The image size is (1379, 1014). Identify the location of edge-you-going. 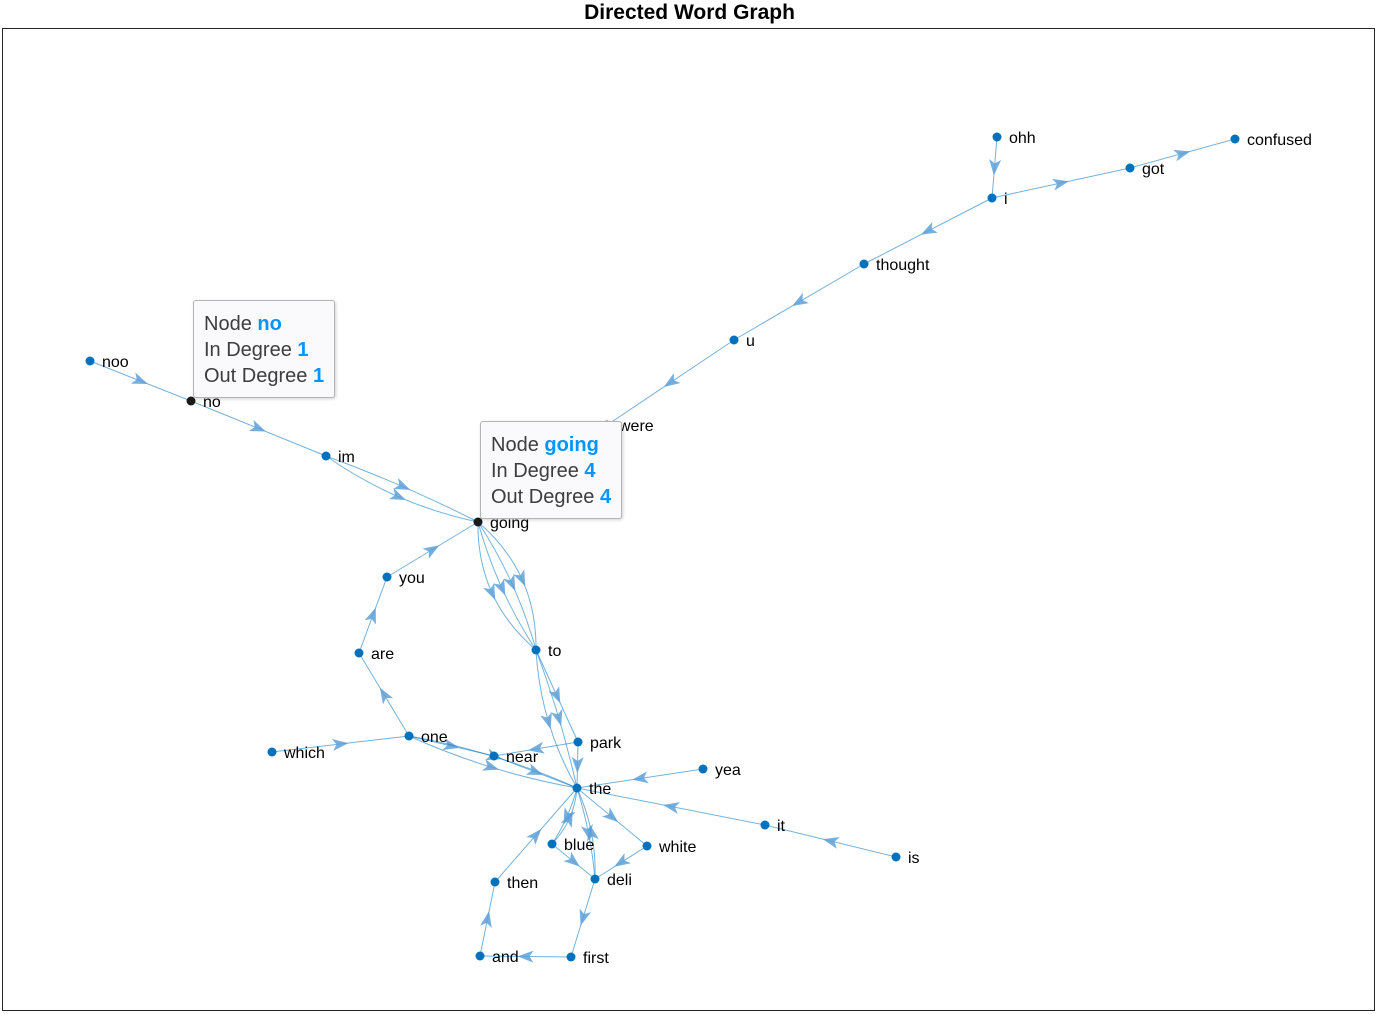
(432, 549).